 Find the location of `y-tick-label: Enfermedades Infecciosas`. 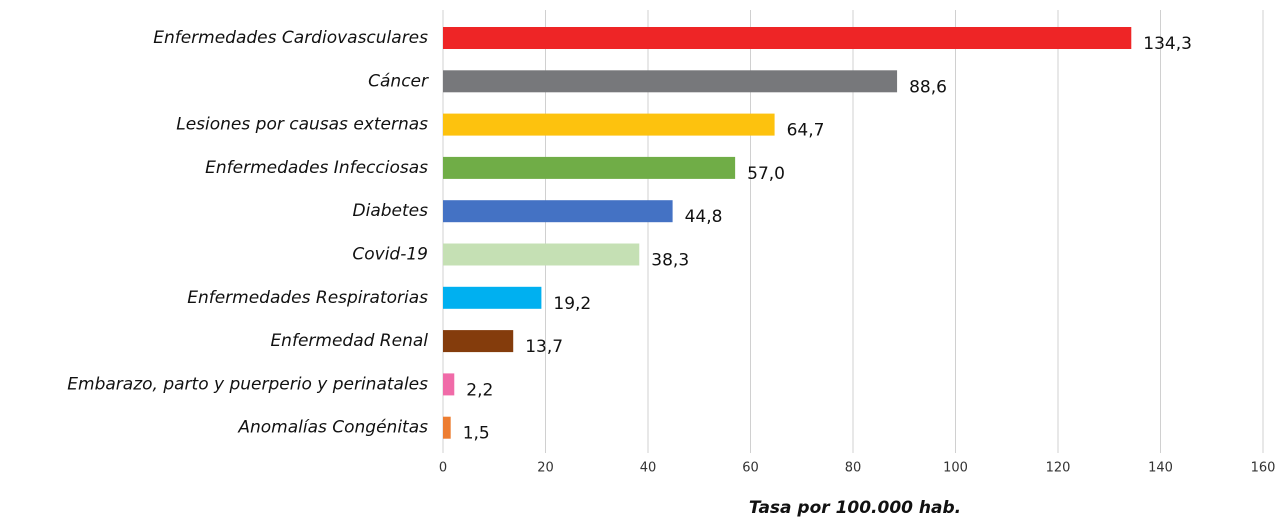

y-tick-label: Enfermedades Infecciosas is located at coordinates (316, 168).